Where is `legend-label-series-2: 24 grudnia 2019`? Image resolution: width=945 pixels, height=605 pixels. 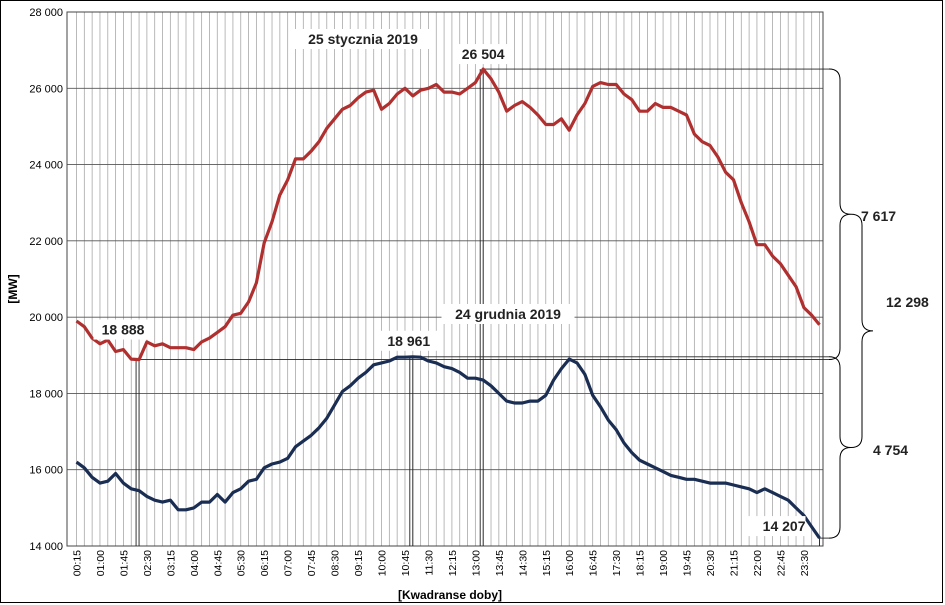 legend-label-series-2: 24 grudnia 2019 is located at coordinates (508, 314).